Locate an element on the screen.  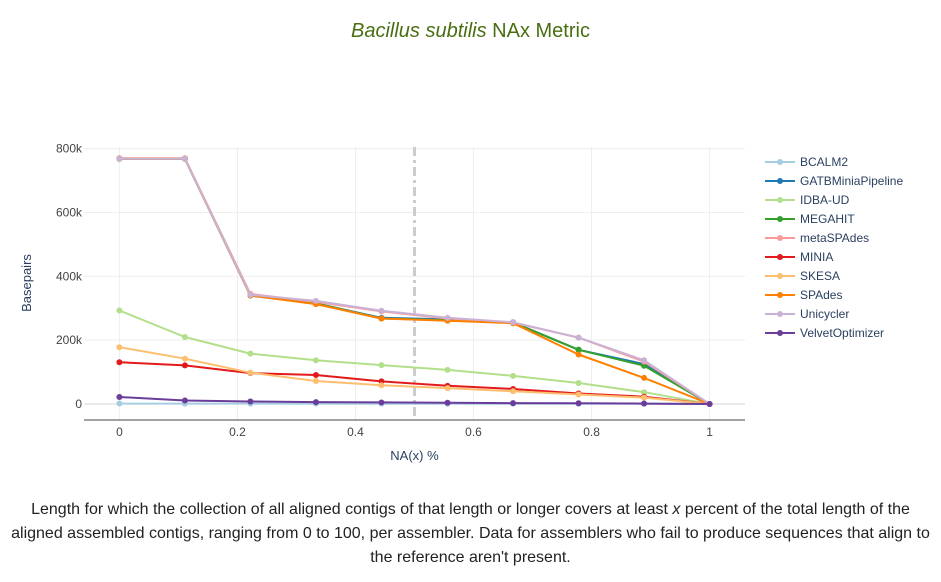
legend-item-idba-ud: IDBA-UD is located at coordinates (807, 200).